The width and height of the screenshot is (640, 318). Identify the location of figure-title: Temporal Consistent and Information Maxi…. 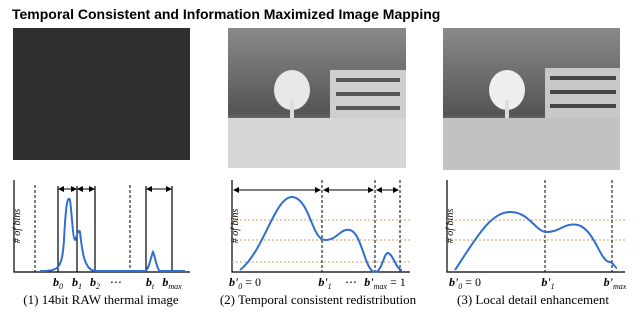
(226, 14).